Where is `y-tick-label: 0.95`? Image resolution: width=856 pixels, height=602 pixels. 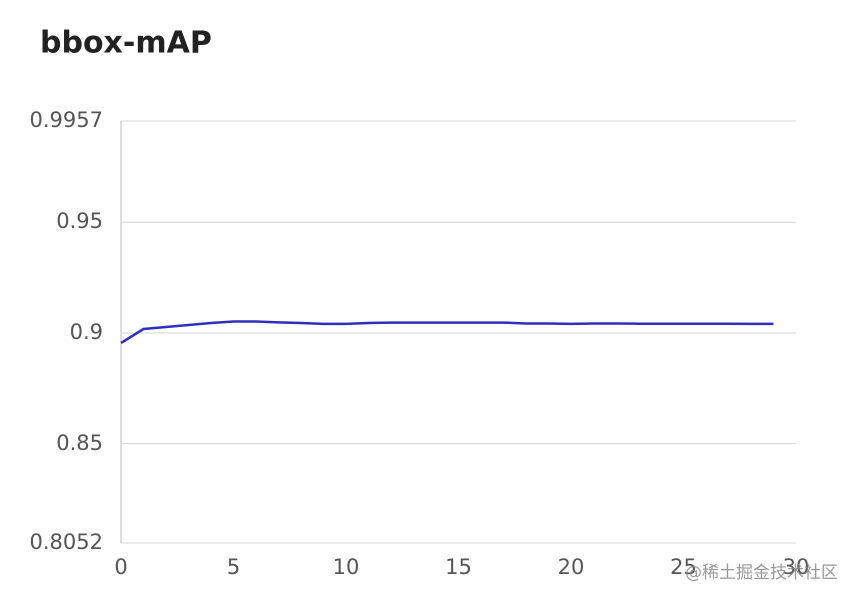 y-tick-label: 0.95 is located at coordinates (79, 221).